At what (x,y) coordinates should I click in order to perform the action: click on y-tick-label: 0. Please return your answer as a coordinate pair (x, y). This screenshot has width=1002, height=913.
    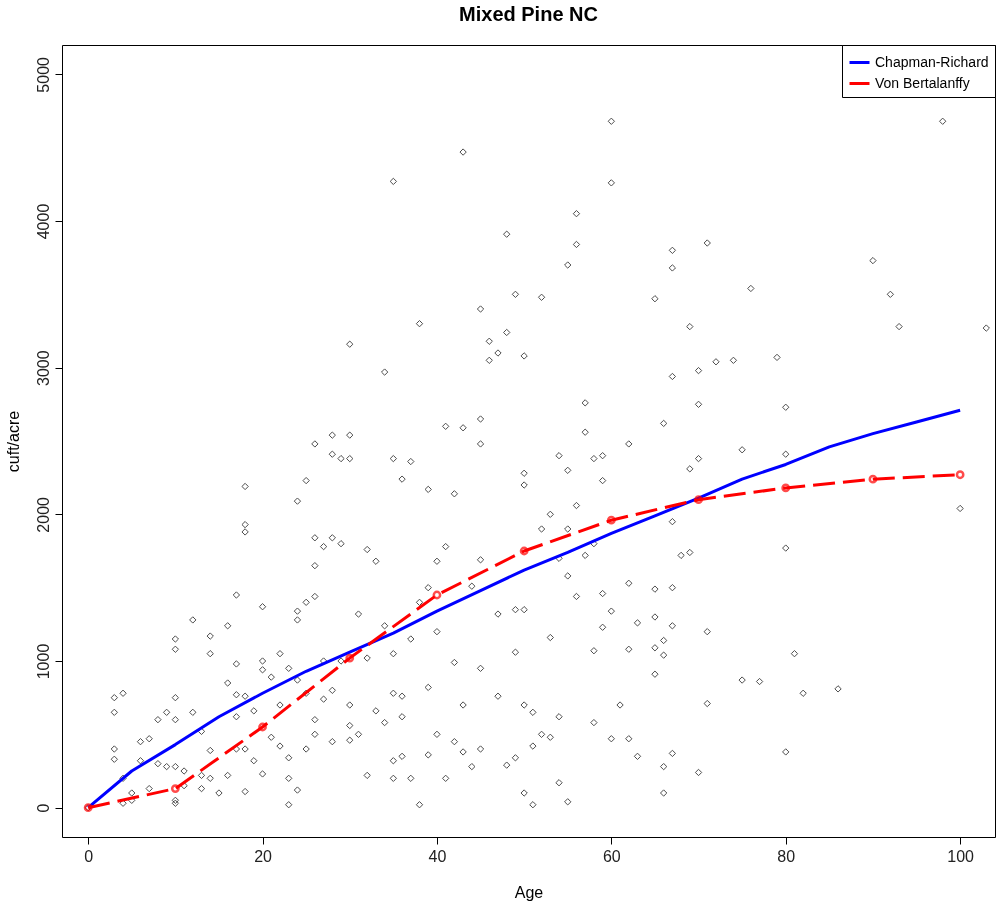
    Looking at the image, I should click on (43, 808).